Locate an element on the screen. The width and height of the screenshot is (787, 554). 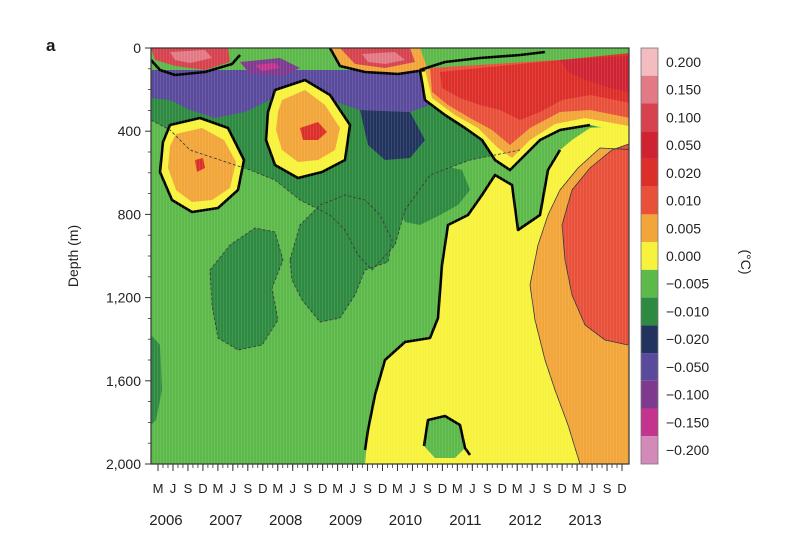
colorbar-level-label: −0.020 is located at coordinates (687, 339).